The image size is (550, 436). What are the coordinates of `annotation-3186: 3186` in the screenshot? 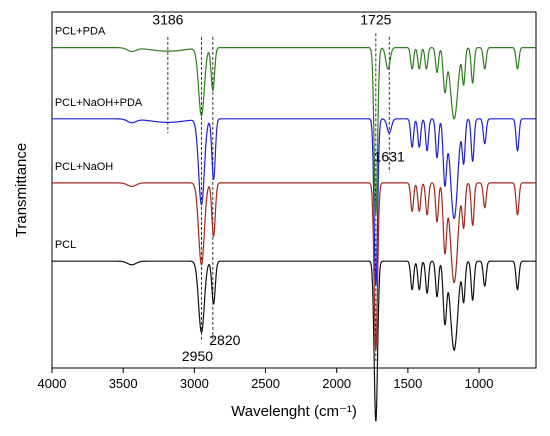 It's located at (167, 19).